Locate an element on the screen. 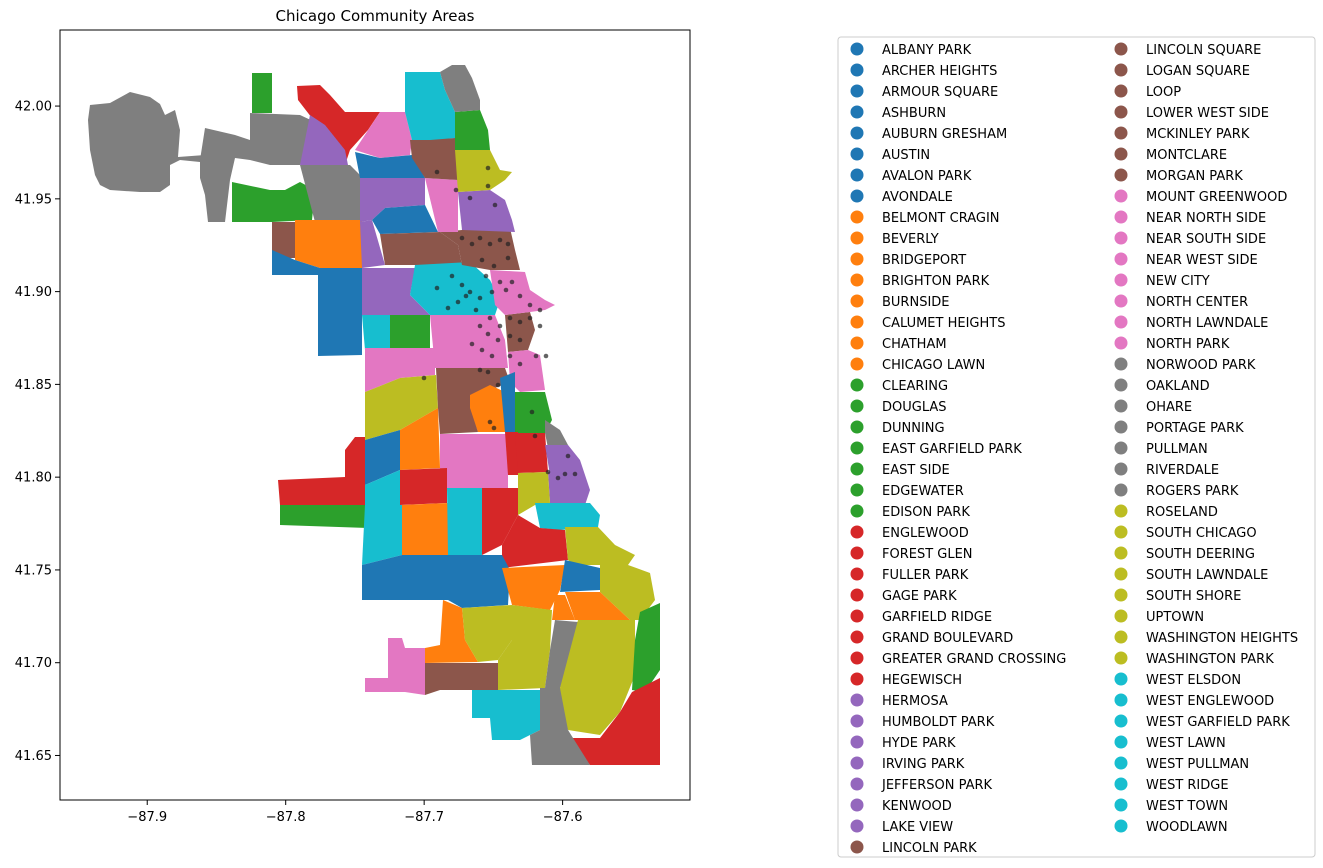  legend-label: MONTCLARE is located at coordinates (1186, 155).